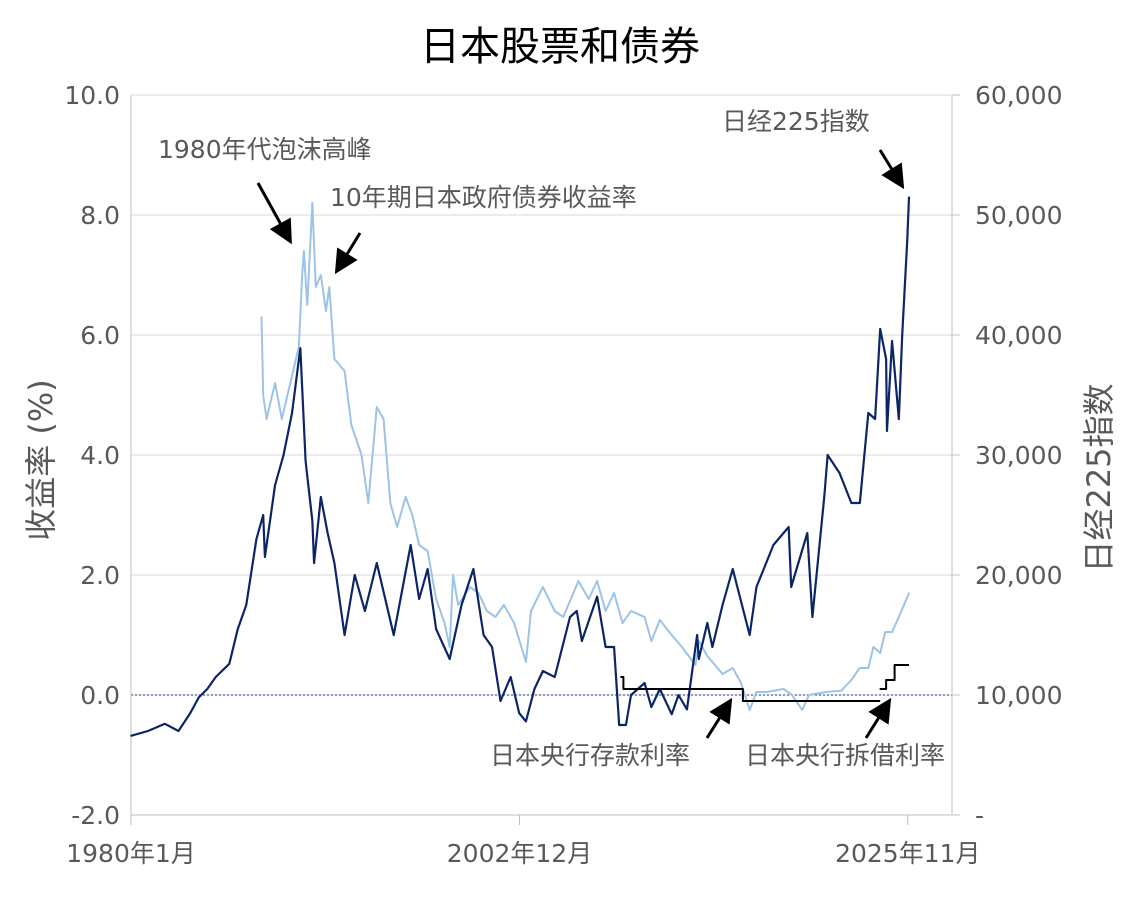  I want to click on arrow-deposit-rate, so click(719, 718).